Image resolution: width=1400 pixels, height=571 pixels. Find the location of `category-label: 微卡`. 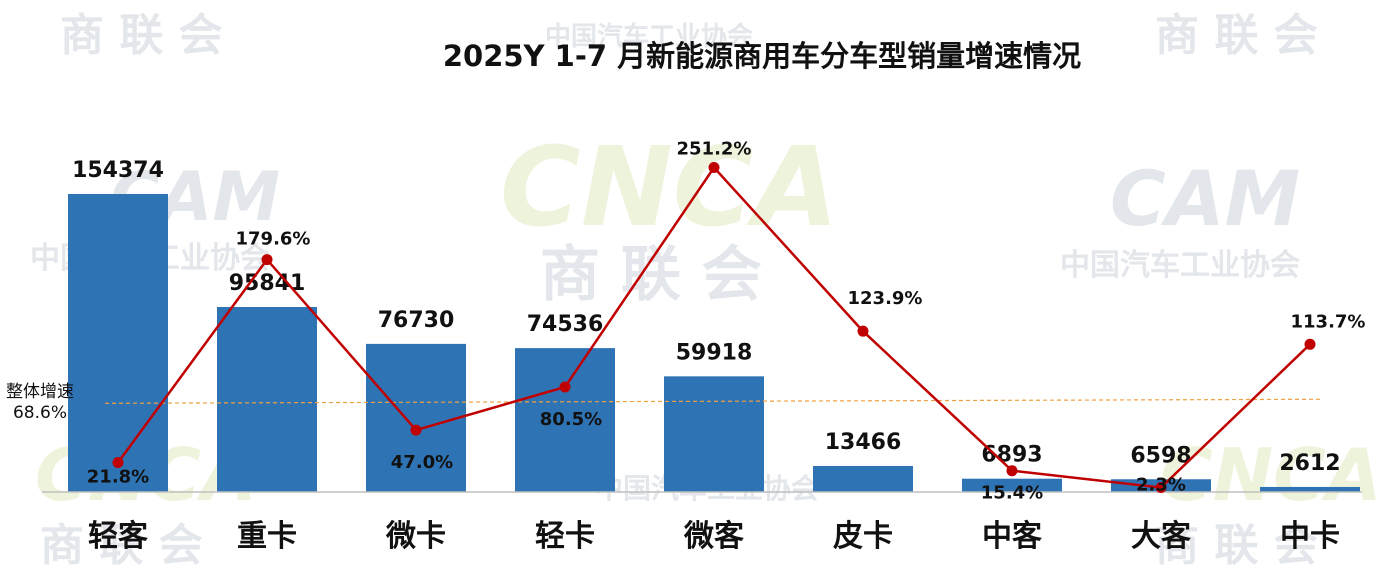

category-label: 微卡 is located at coordinates (415, 536).